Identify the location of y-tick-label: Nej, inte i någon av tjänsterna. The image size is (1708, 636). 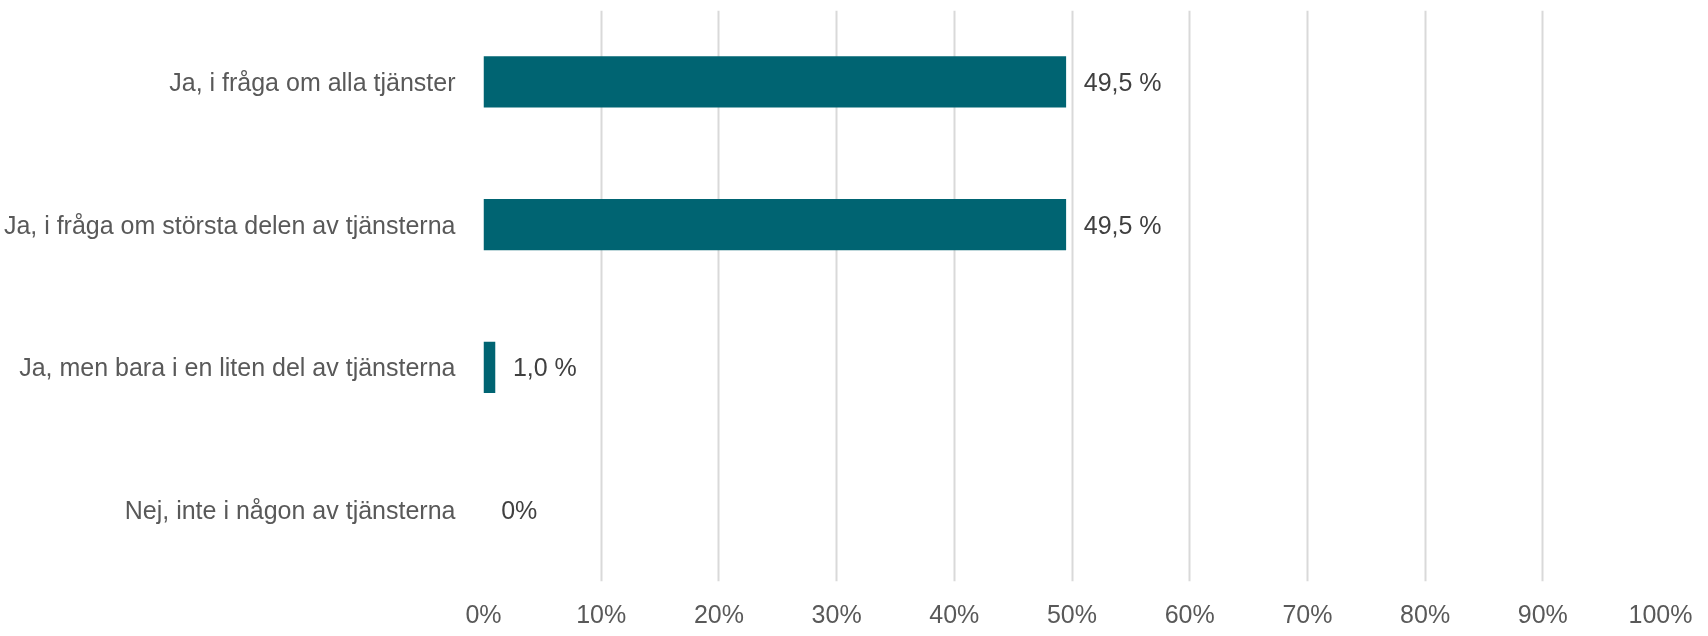
(290, 510).